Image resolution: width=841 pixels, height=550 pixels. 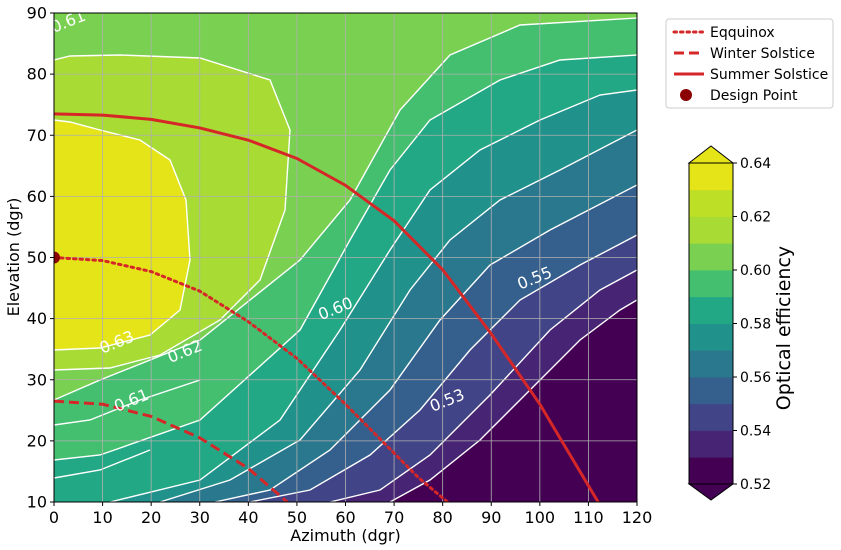 I want to click on x-tick-label: 30, so click(x=200, y=517).